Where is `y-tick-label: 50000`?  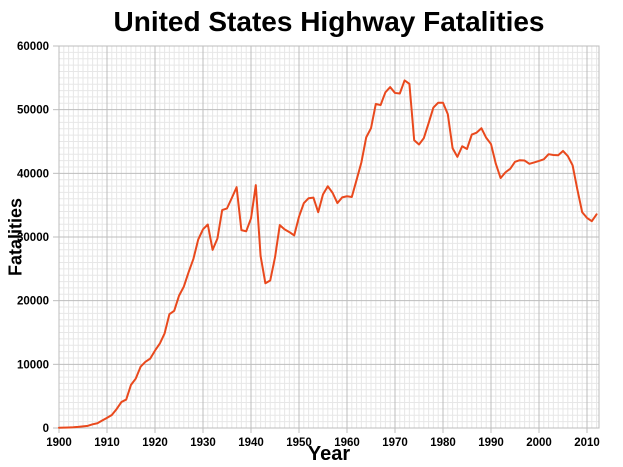 y-tick-label: 50000 is located at coordinates (33, 111).